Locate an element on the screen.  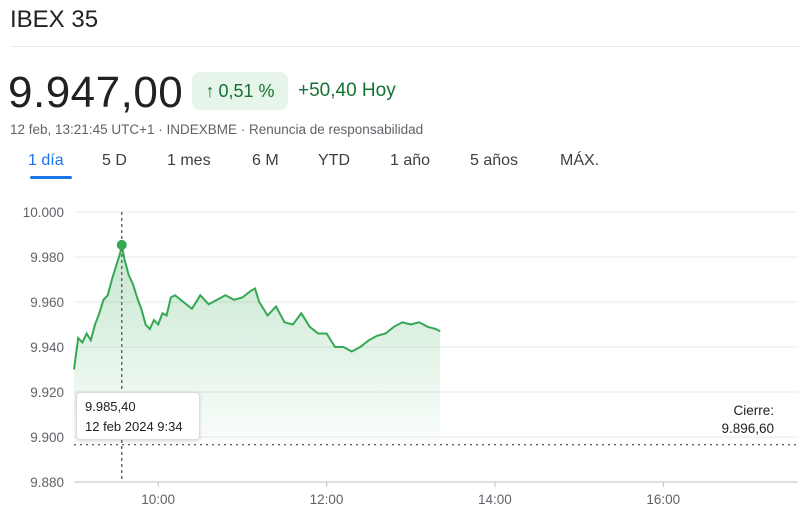
tab-1-month: 1 mes is located at coordinates (189, 160).